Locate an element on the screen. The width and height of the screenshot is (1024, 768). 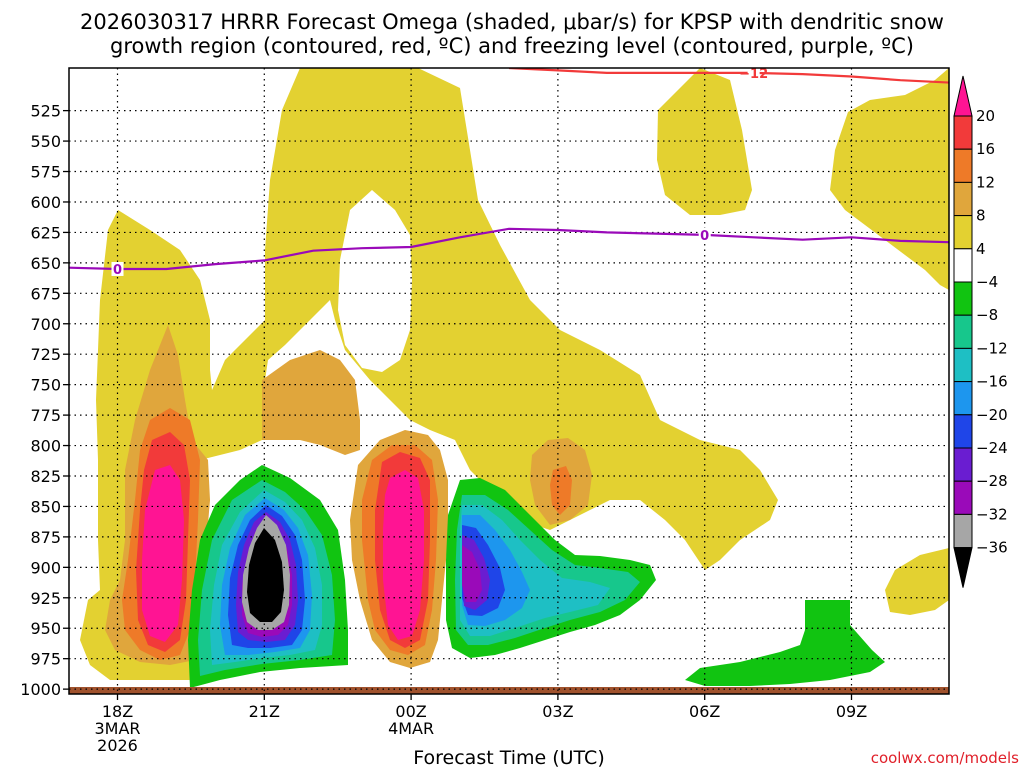
colorbar: 20 16 12 8 4 −4 −8 −12 −16 −20 −24 −28 −32 −36 is located at coordinates (980, 331).